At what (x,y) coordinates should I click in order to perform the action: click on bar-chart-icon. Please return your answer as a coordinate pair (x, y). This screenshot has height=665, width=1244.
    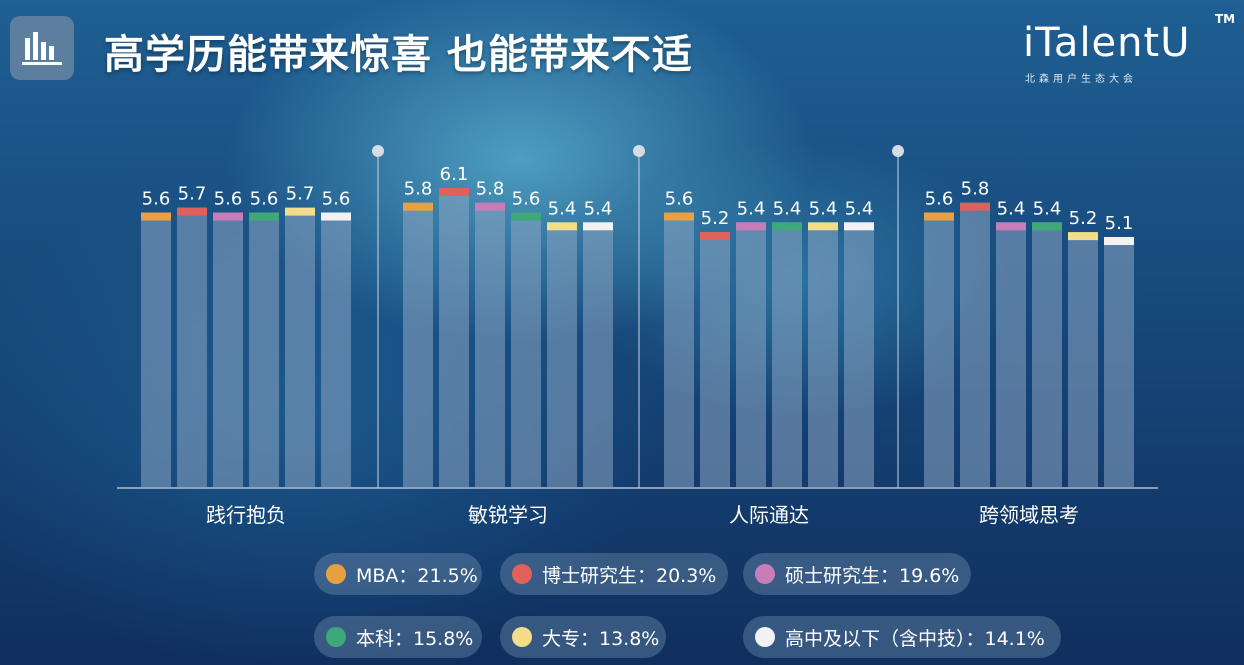
    Looking at the image, I should click on (42, 48).